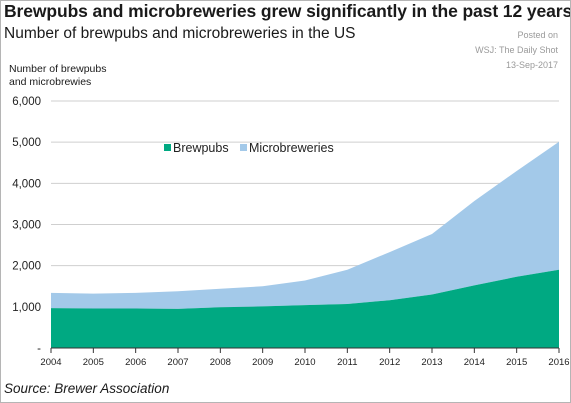 This screenshot has height=403, width=571. What do you see at coordinates (431, 362) in the screenshot?
I see `x-tick-label: 2013` at bounding box center [431, 362].